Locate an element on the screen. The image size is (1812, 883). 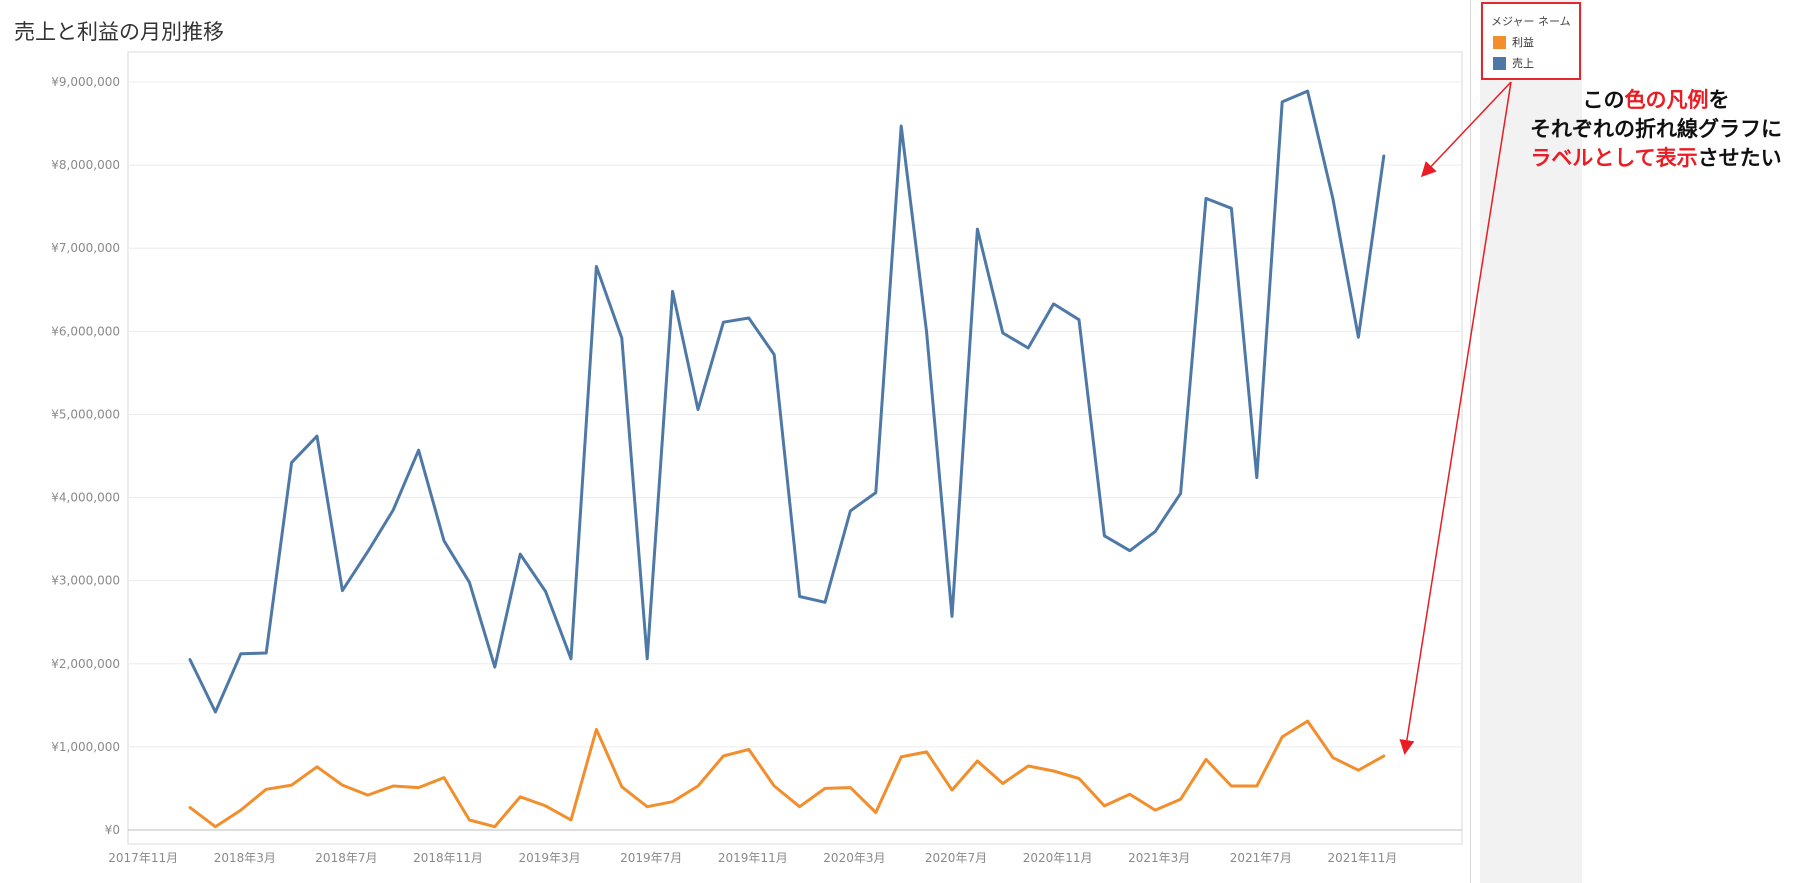
annotation-line-1-a: この is located at coordinates (1603, 100).